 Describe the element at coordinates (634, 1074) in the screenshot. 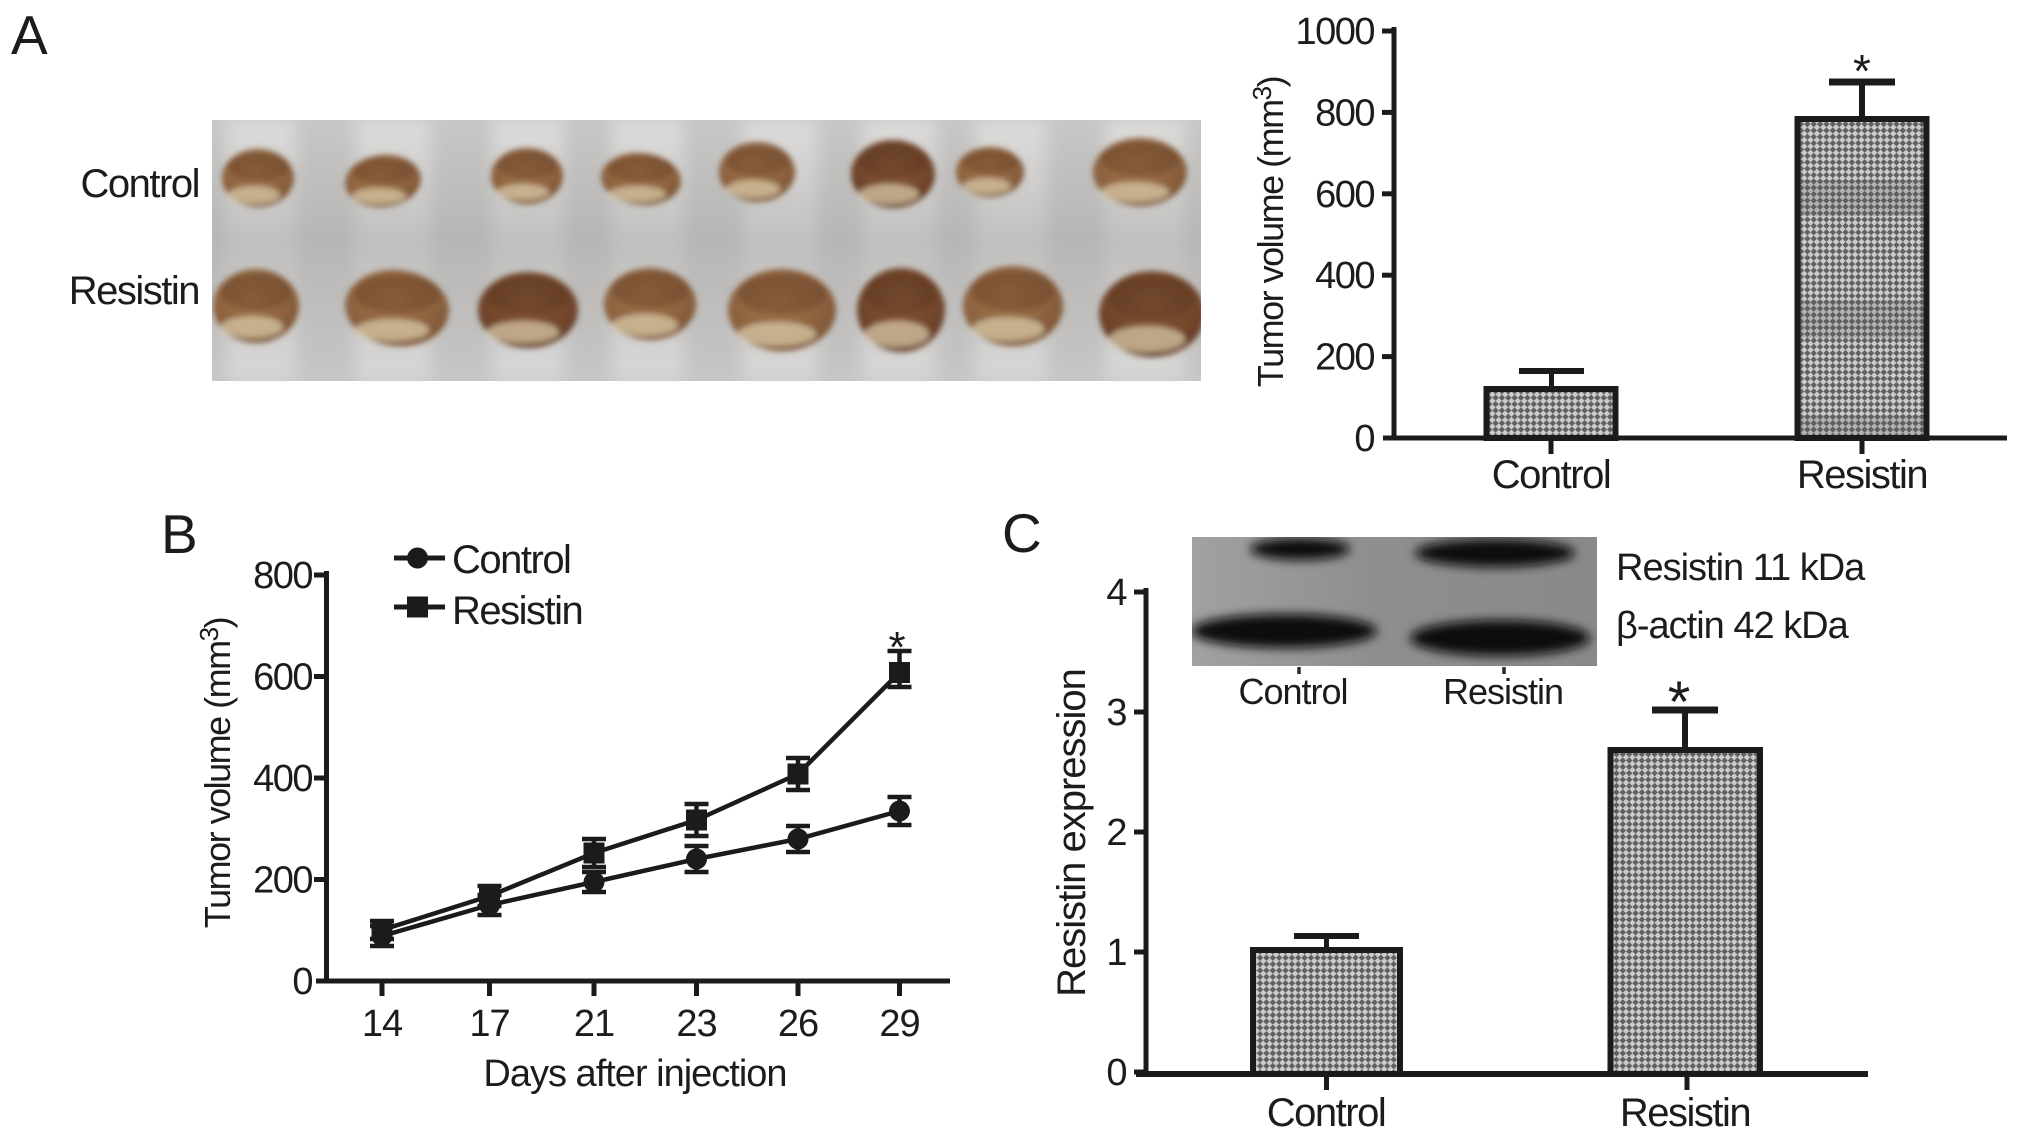

I see `svg-text: Days after injection` at that location.